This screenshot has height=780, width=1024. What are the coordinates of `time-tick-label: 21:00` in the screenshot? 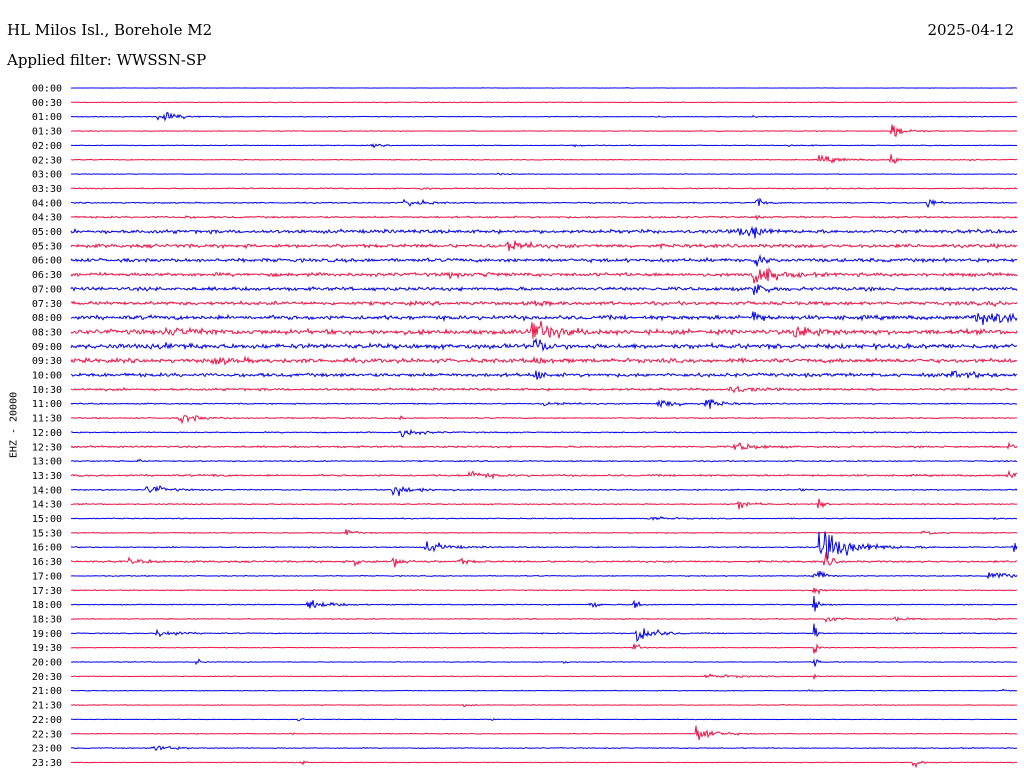 It's located at (47, 691).